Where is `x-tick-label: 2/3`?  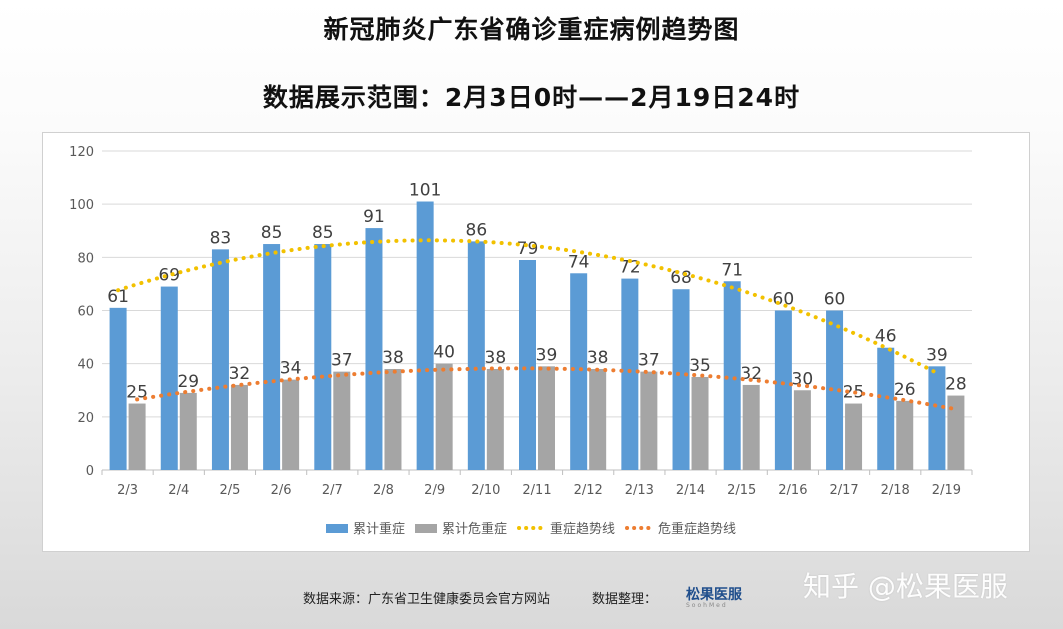 x-tick-label: 2/3 is located at coordinates (127, 490).